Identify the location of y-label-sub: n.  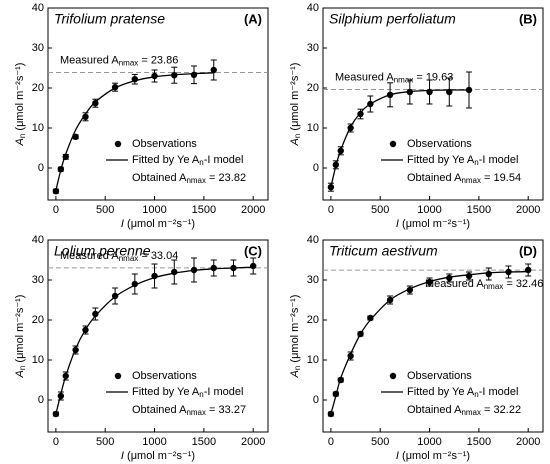
(297, 136).